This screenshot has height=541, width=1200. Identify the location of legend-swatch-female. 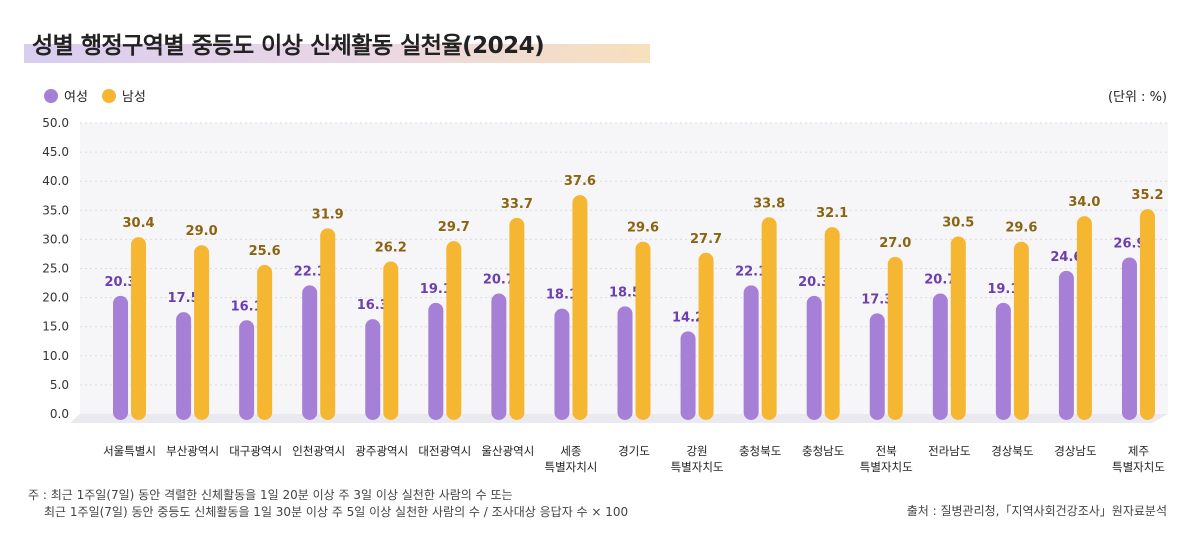
(51, 95).